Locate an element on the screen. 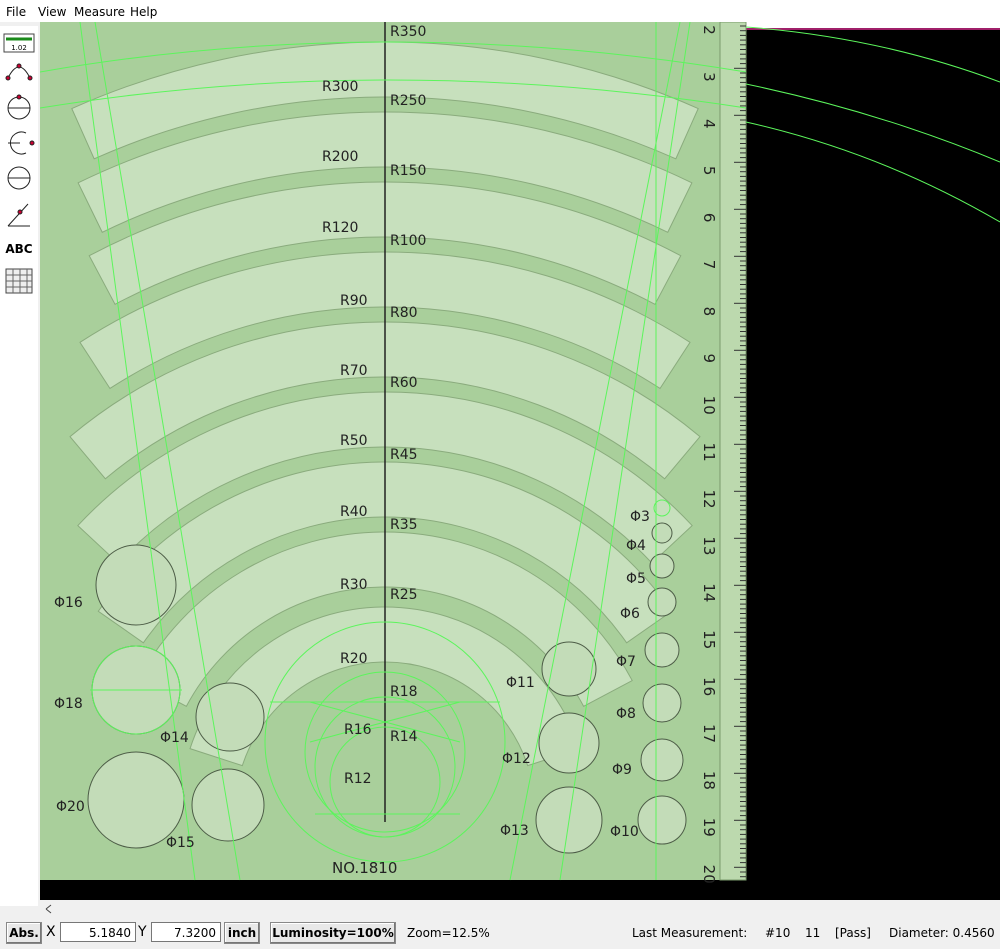  measurement-result: [Pass] is located at coordinates (853, 933).